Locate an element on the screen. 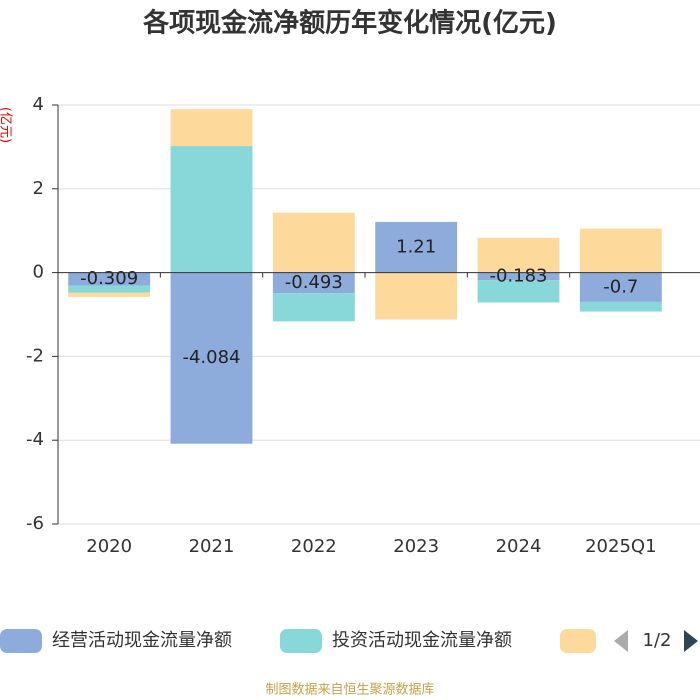 This screenshot has height=700, width=700. data-label: -0.7 is located at coordinates (620, 286).